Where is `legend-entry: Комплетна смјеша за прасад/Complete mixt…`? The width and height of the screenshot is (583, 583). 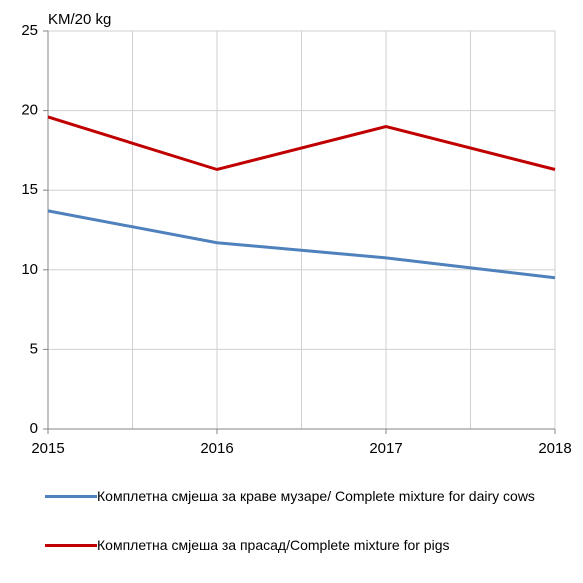
legend-entry: Комплетна смјеша за прасад/Complete mixt… is located at coordinates (307, 545).